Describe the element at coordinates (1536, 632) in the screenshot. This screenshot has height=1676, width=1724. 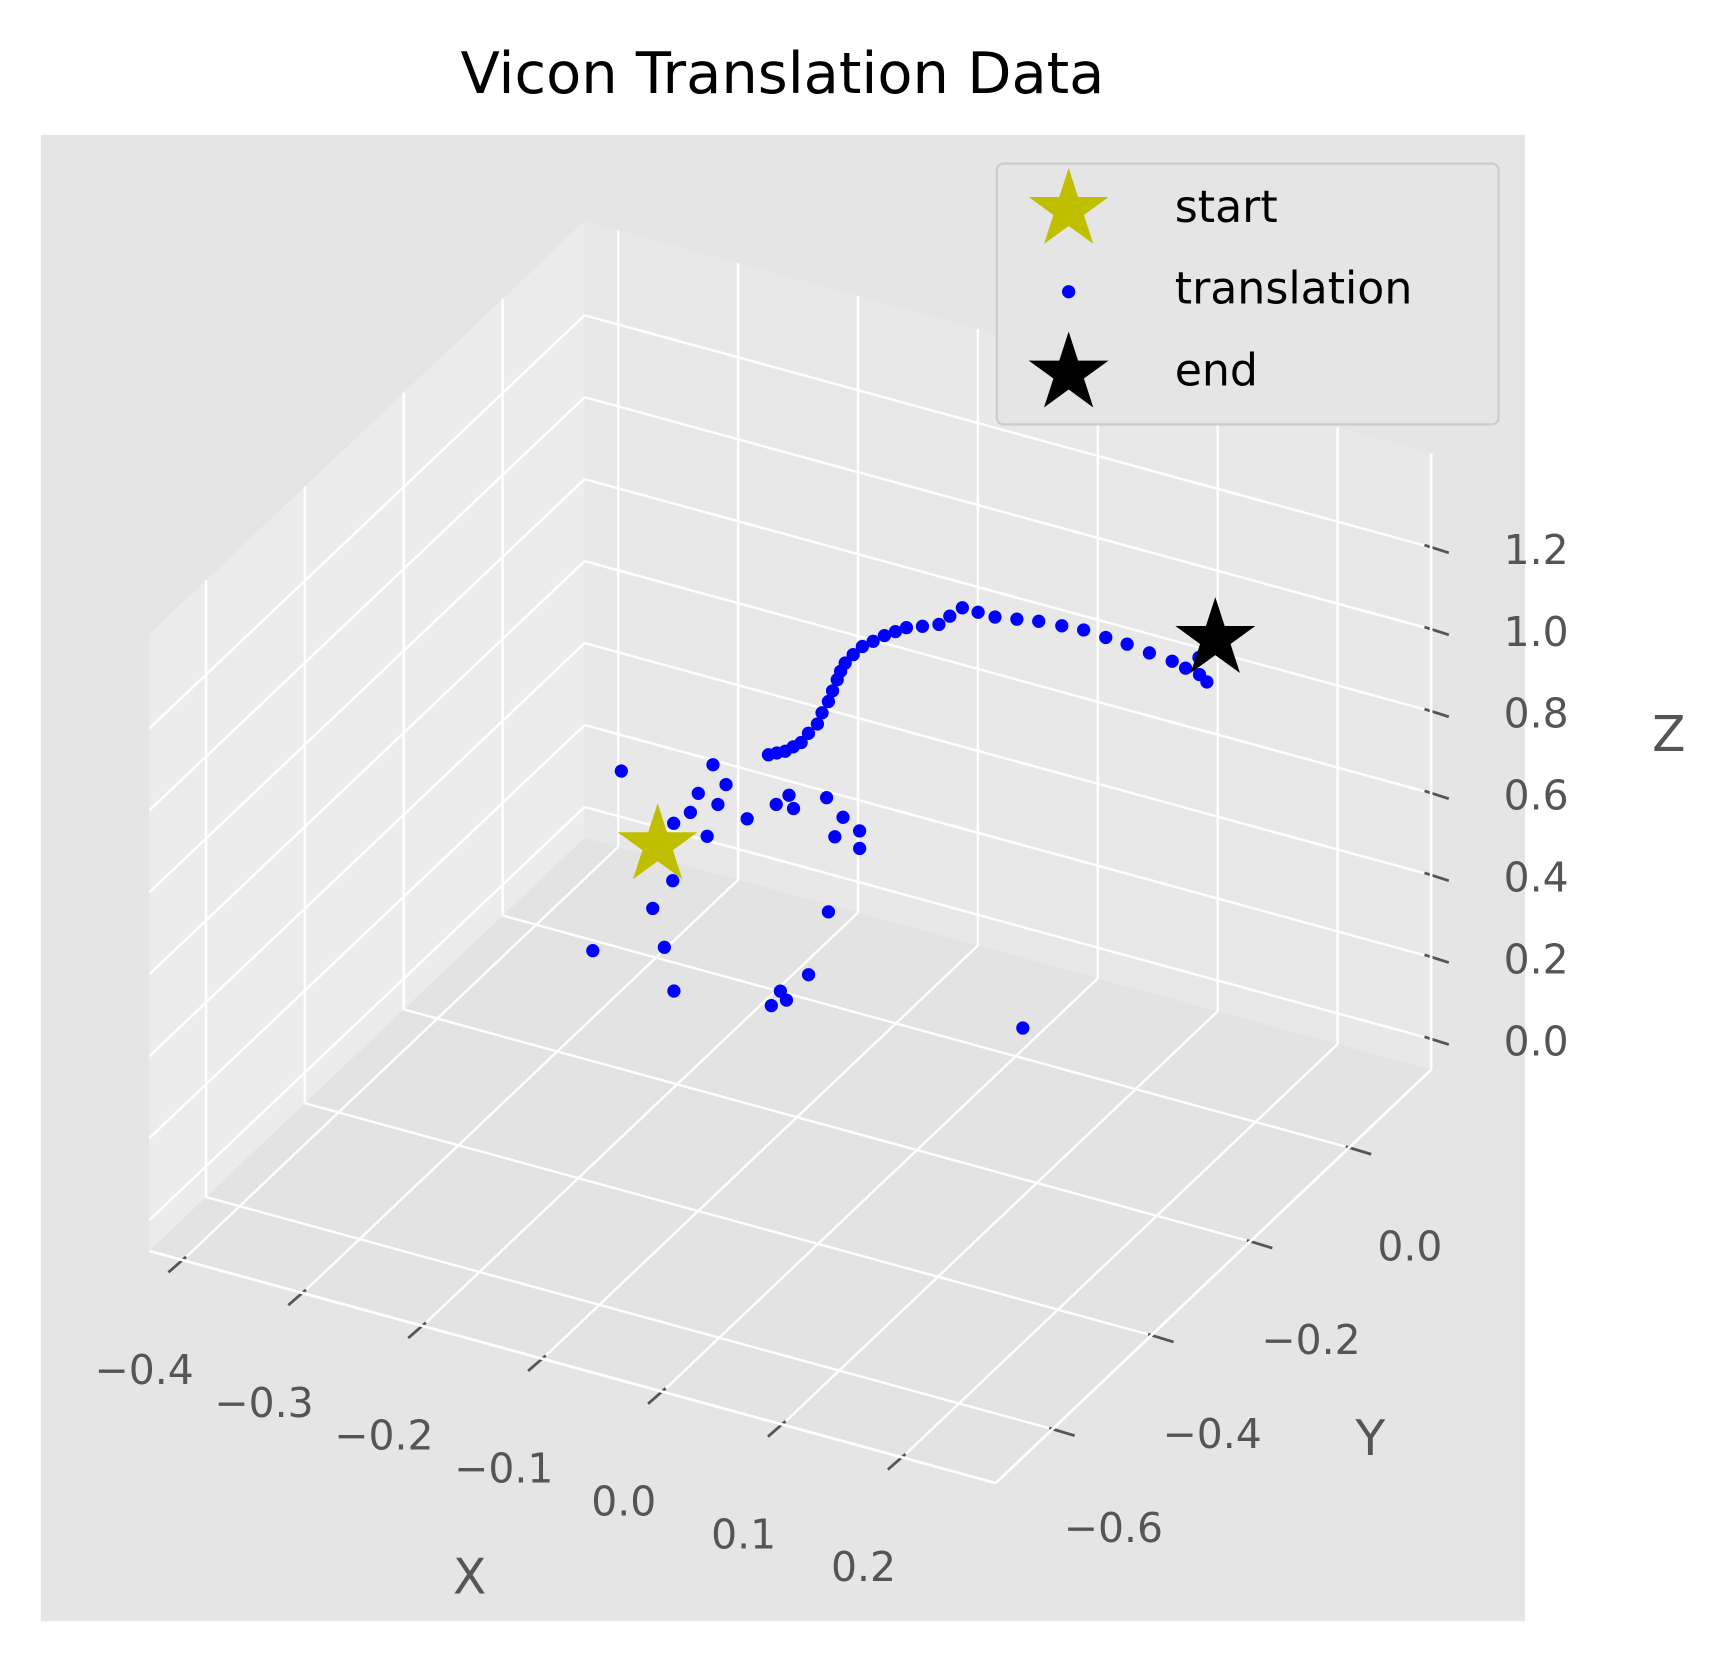
I see `z-tick-label: 1.0` at that location.